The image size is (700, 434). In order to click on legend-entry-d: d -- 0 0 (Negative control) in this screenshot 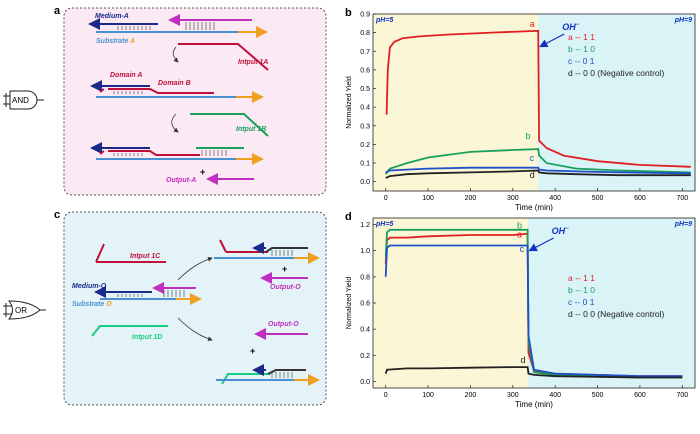, I will do `click(616, 314)`.